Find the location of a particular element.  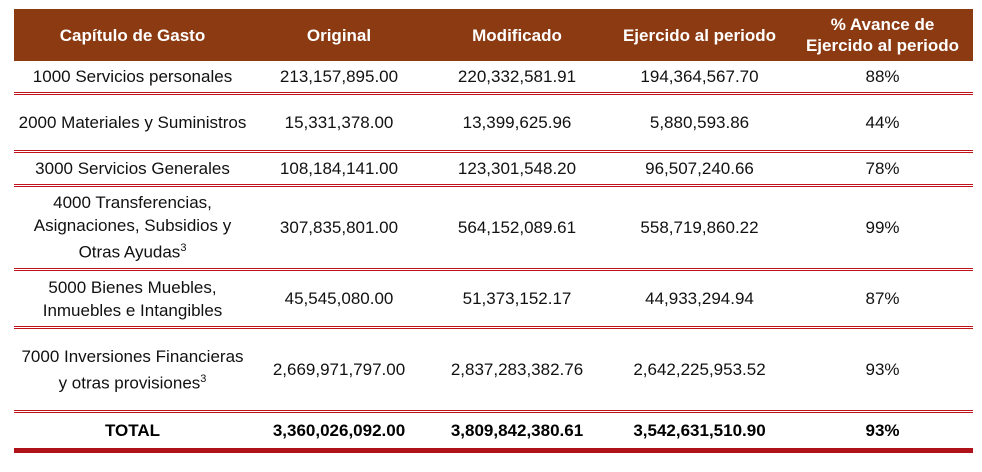

capitulo-cell: 3000 Servicios Generales is located at coordinates (132, 168).